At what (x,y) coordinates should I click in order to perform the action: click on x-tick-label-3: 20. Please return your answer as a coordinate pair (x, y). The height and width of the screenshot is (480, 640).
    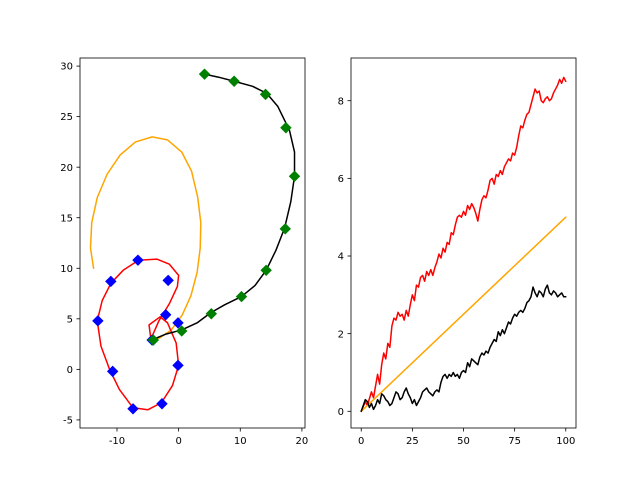
    Looking at the image, I should click on (302, 441).